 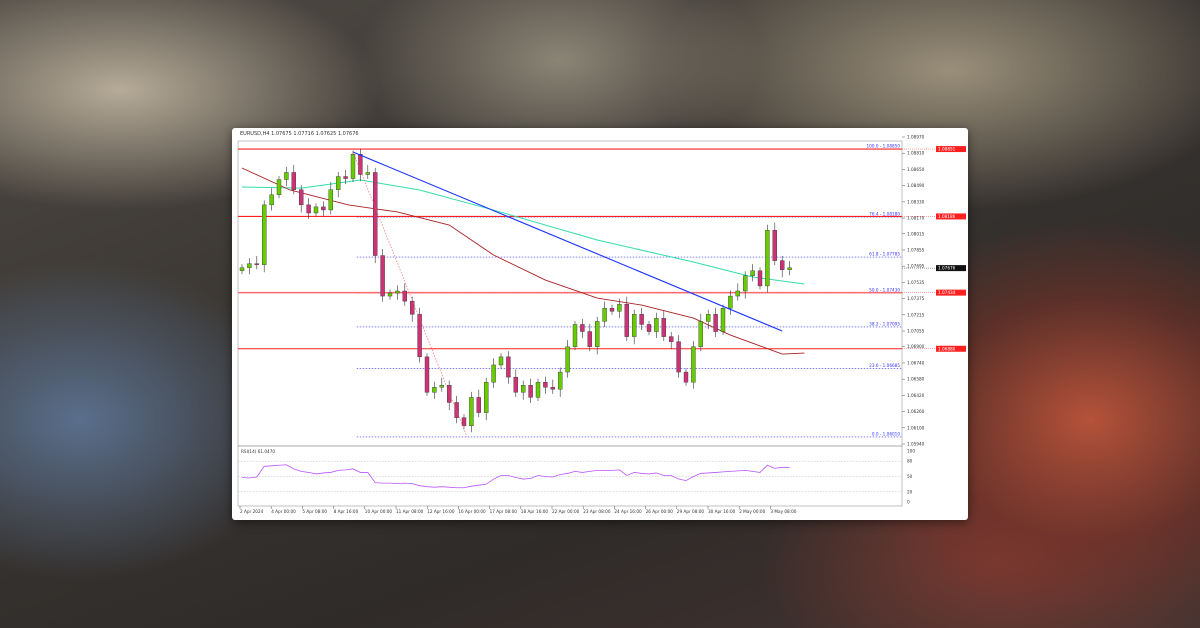 I want to click on y-tick-label: 1.06900, so click(x=916, y=346).